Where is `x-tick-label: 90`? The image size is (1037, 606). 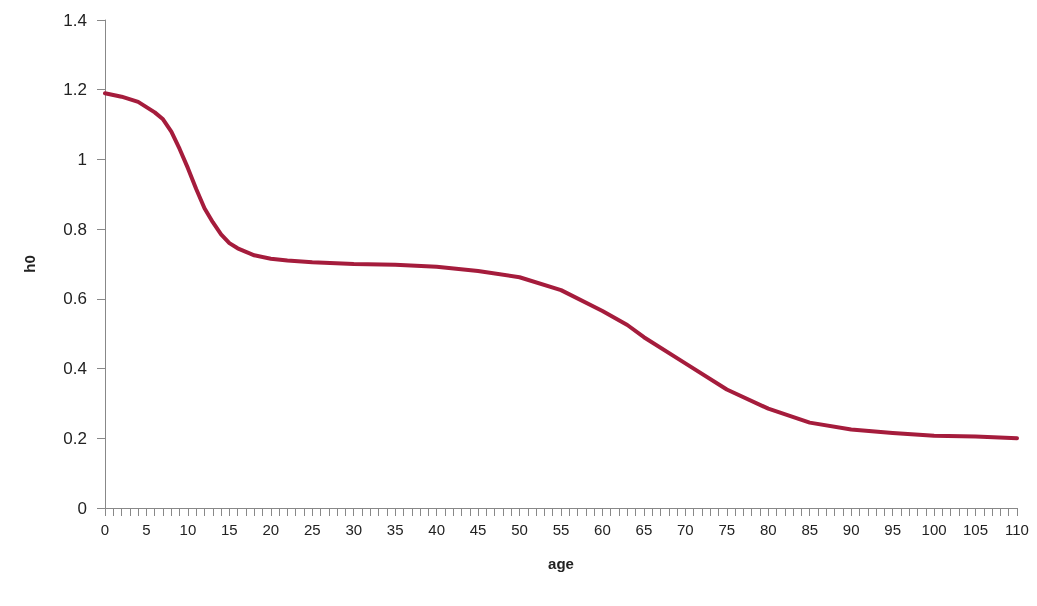 x-tick-label: 90 is located at coordinates (851, 529).